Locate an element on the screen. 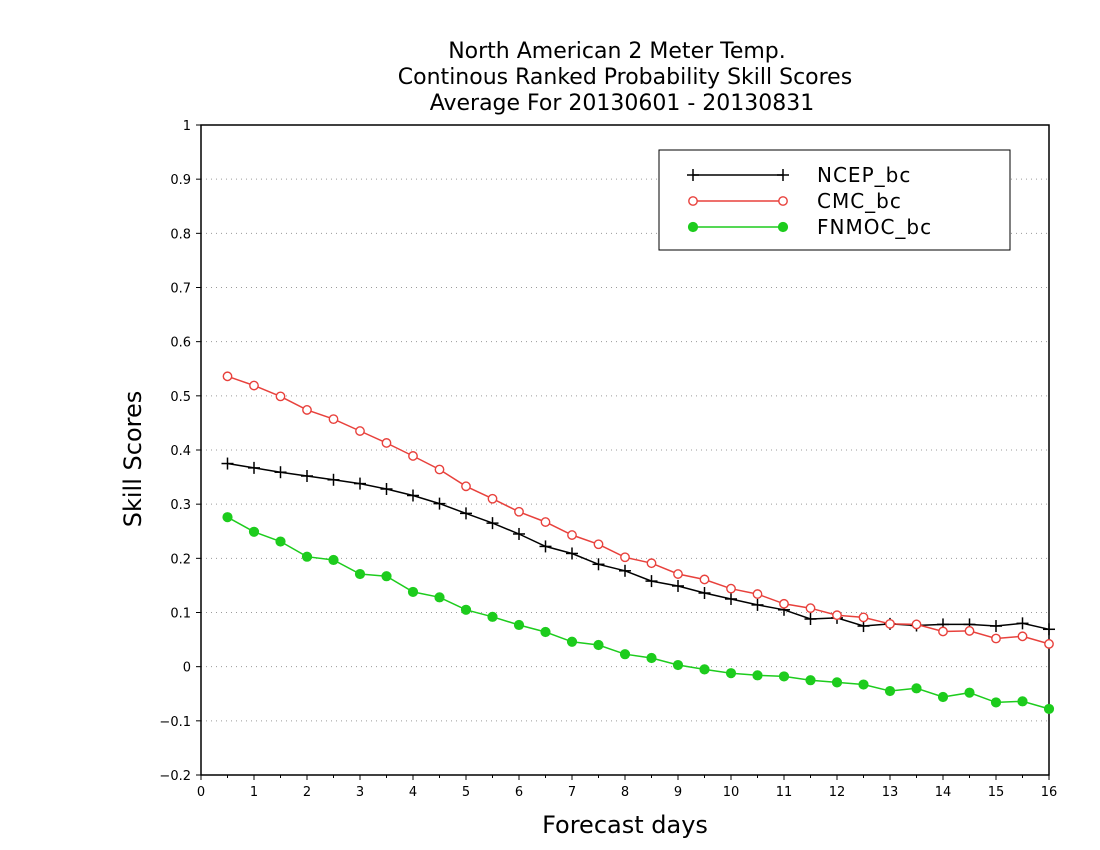  x-tick-label: 5 is located at coordinates (466, 792).